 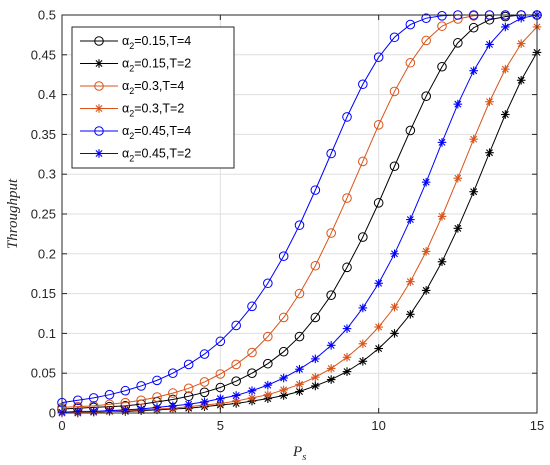 What do you see at coordinates (43, 134) in the screenshot?
I see `y-tick-label: 0.35` at bounding box center [43, 134].